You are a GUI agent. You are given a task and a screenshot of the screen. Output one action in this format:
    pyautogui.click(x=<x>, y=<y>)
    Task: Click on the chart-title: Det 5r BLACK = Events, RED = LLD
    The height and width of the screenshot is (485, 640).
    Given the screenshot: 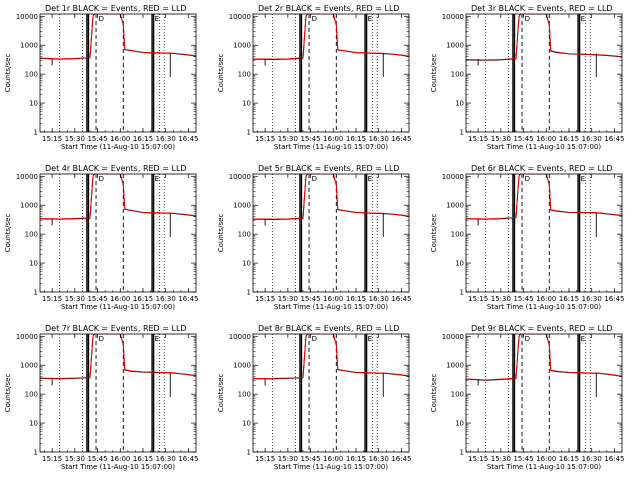 What is the action you would take?
    pyautogui.click(x=329, y=168)
    